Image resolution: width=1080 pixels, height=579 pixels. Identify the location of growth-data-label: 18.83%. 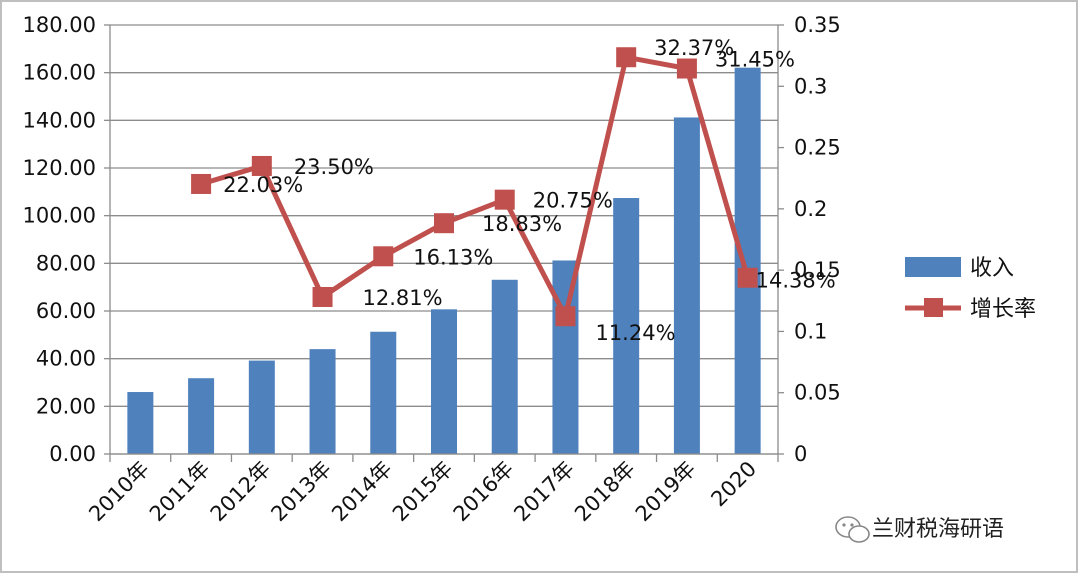
(522, 224).